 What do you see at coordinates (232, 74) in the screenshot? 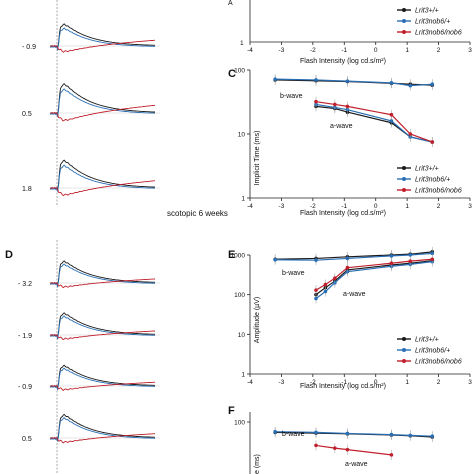
I see `panel-letter-c: C` at bounding box center [232, 74].